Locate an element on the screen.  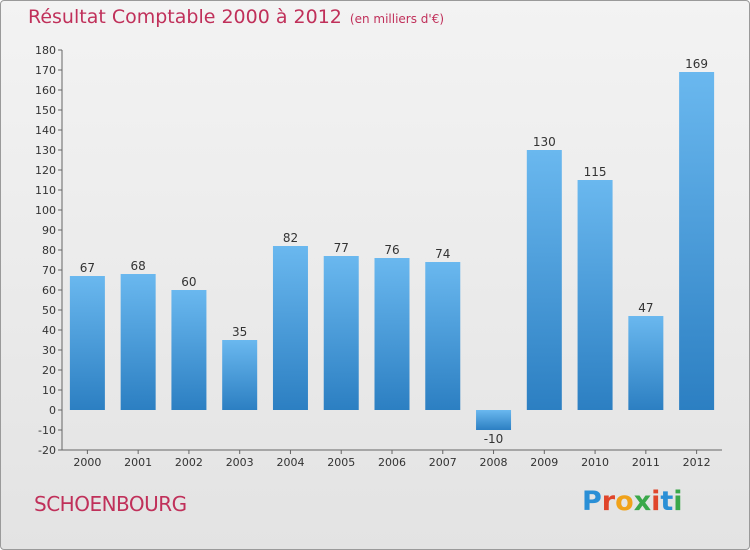
y-tick-label: 140 is located at coordinates (45, 130).